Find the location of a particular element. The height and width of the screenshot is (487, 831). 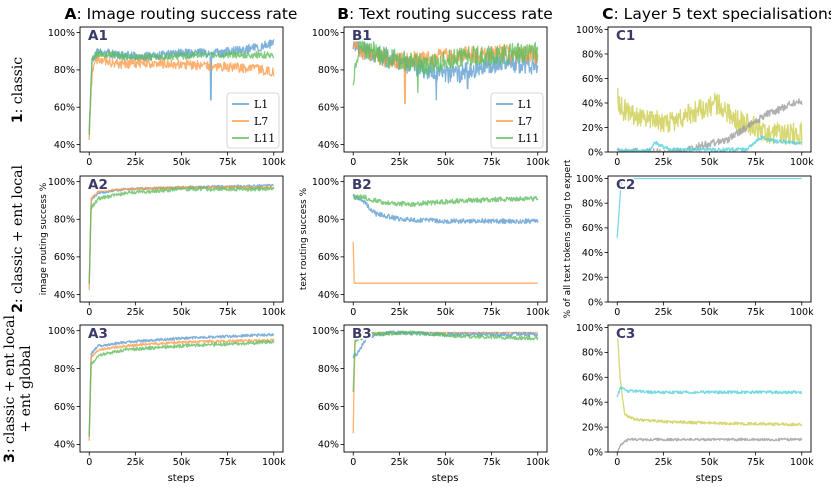

panel-label: A2 is located at coordinates (98, 185).